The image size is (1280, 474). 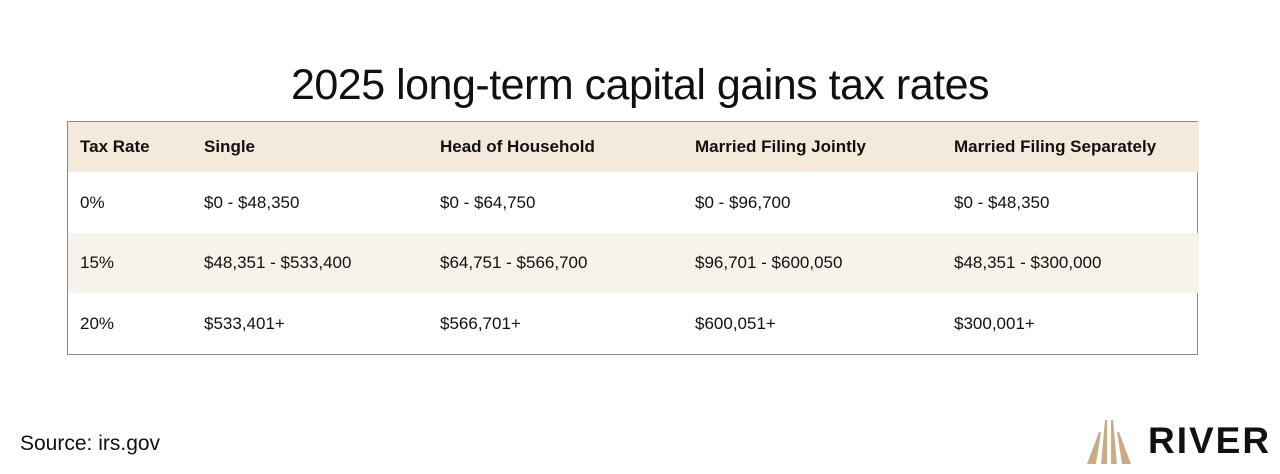 What do you see at coordinates (1055, 146) in the screenshot?
I see `header-married-filing-separately: Married Filing Separately` at bounding box center [1055, 146].